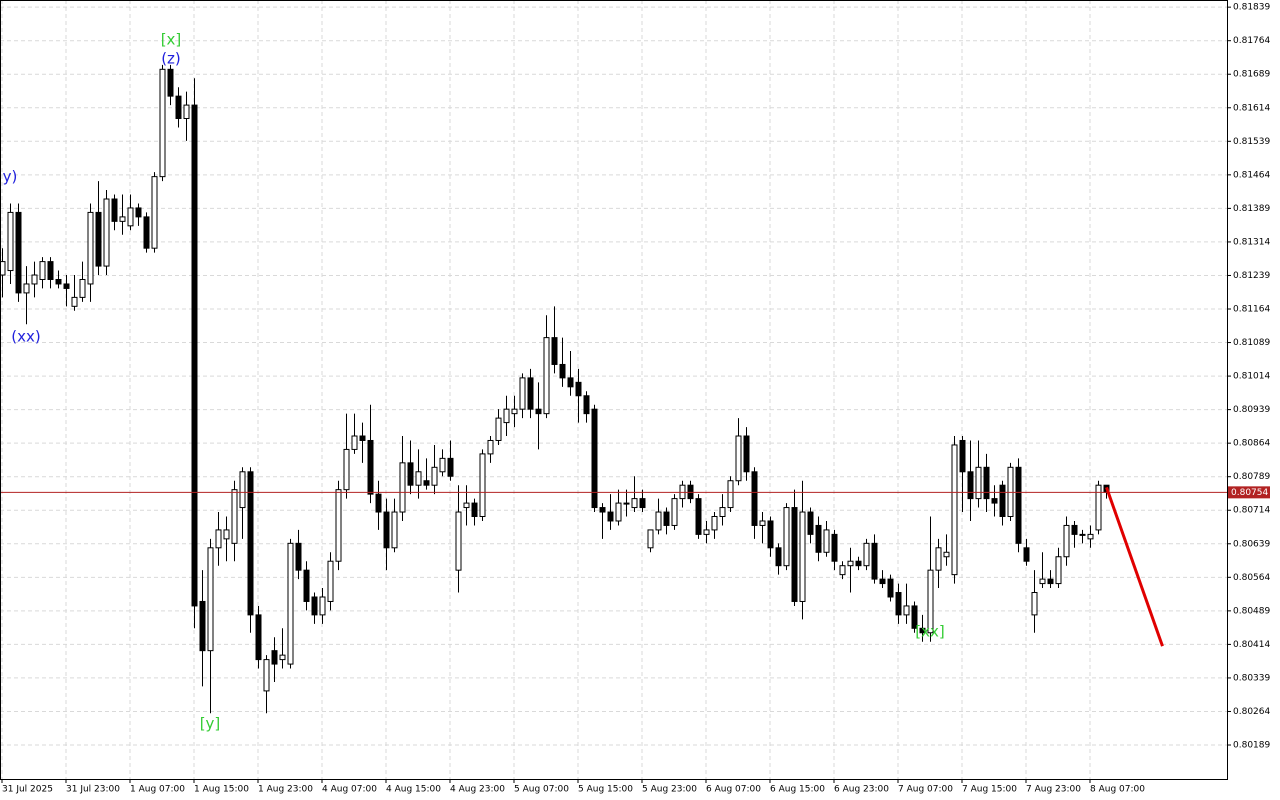 This screenshot has height=800, width=1280. What do you see at coordinates (861, 790) in the screenshot?
I see `x-tick-label: 6 Aug 23:00` at bounding box center [861, 790].